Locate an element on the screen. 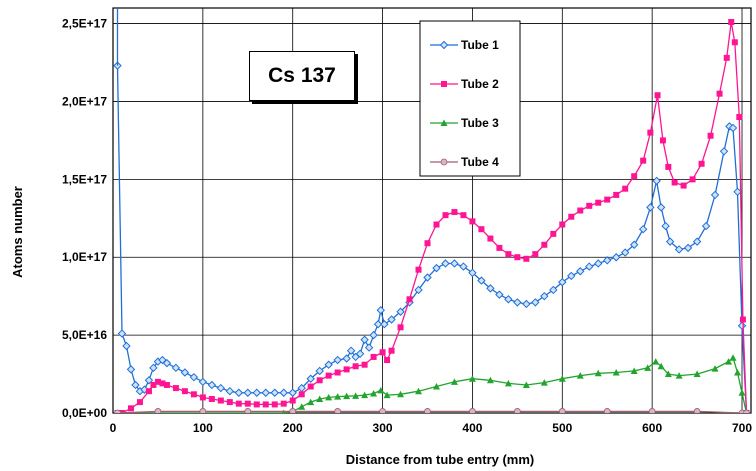 The width and height of the screenshot is (756, 471). y-tick-label: 0,0E+00 is located at coordinates (84, 413).